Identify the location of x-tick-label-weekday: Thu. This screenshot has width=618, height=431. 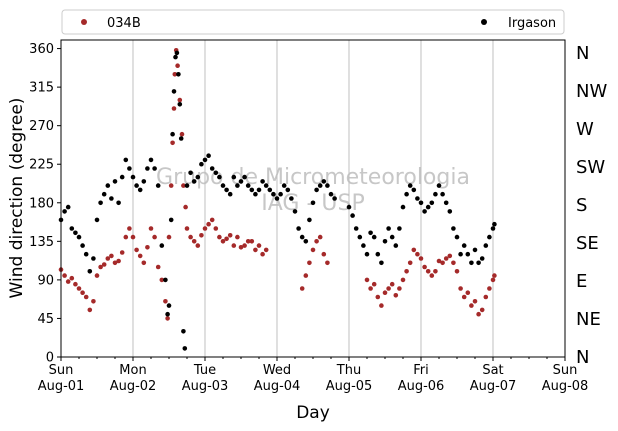
(348, 370).